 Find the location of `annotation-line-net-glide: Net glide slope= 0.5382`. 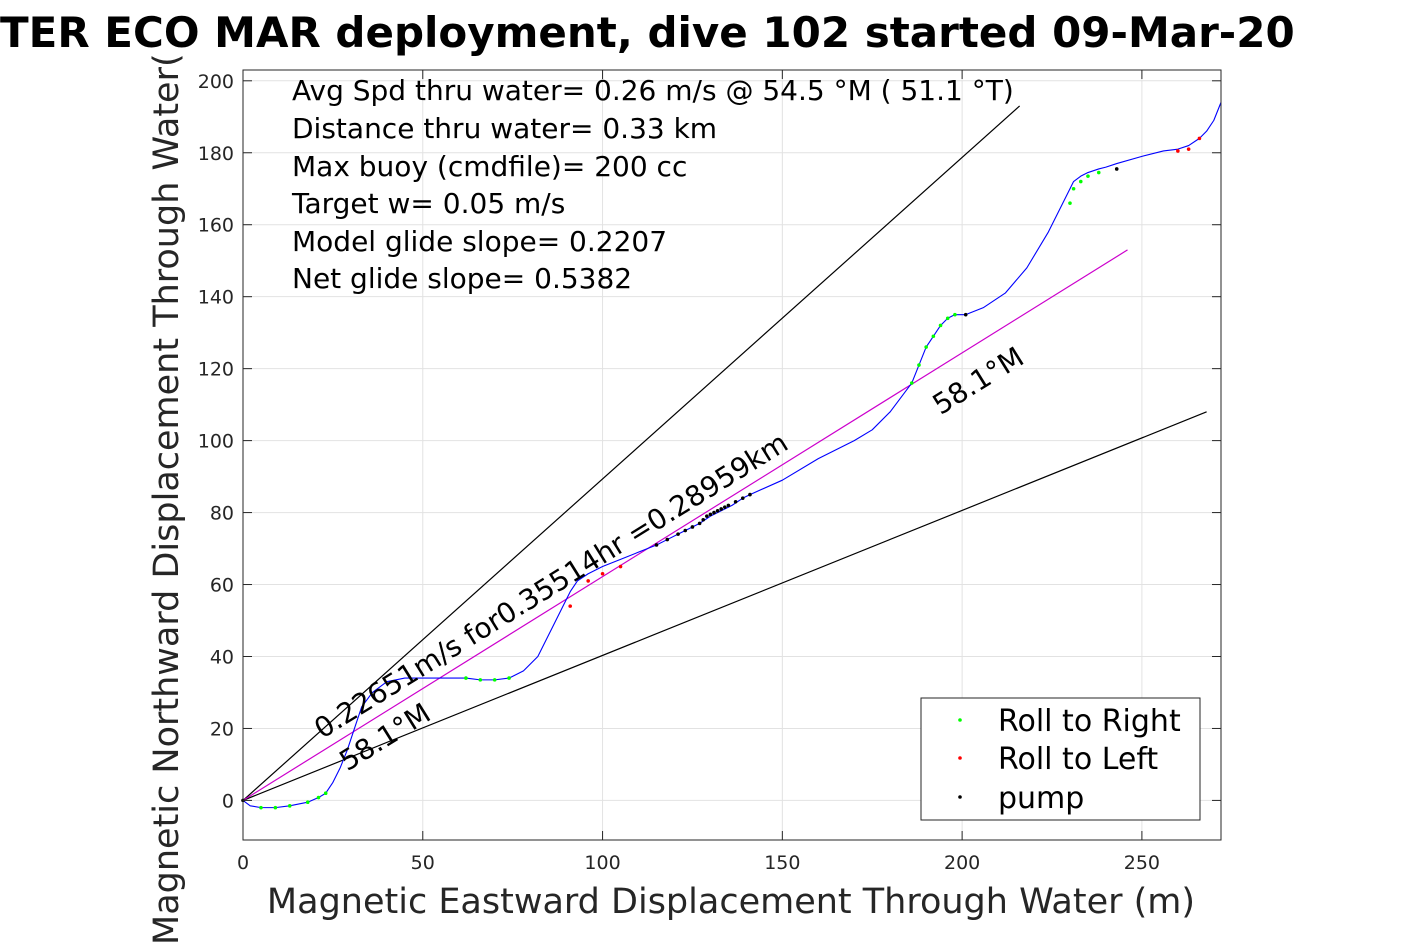

annotation-line-net-glide: Net glide slope= 0.5382 is located at coordinates (462, 278).